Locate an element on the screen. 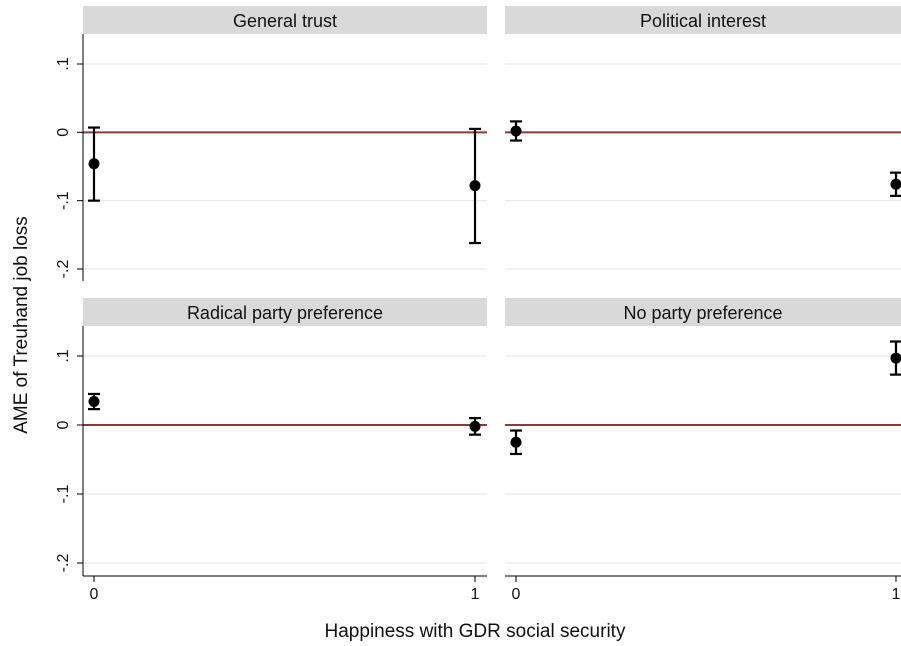 The image size is (901, 646). x-axis-title: Happiness with GDR social security is located at coordinates (475, 631).